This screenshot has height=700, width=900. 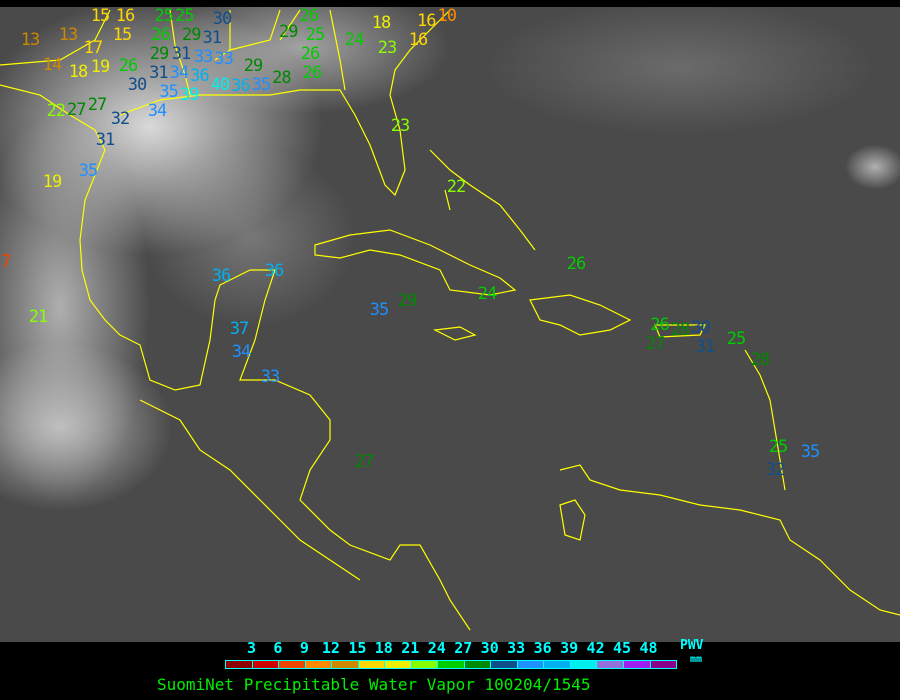 What do you see at coordinates (696, 659) in the screenshot?
I see `legend-unit: mm` at bounding box center [696, 659].